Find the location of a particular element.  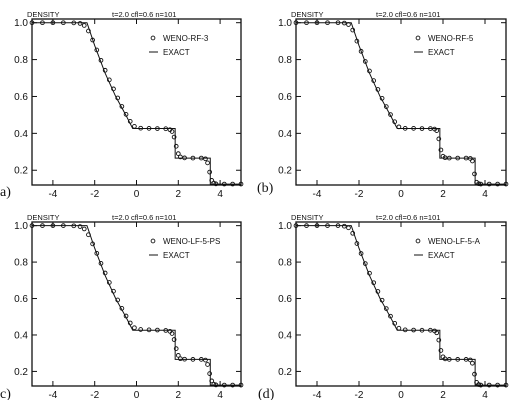

panel-label: a) is located at coordinates (5, 192).